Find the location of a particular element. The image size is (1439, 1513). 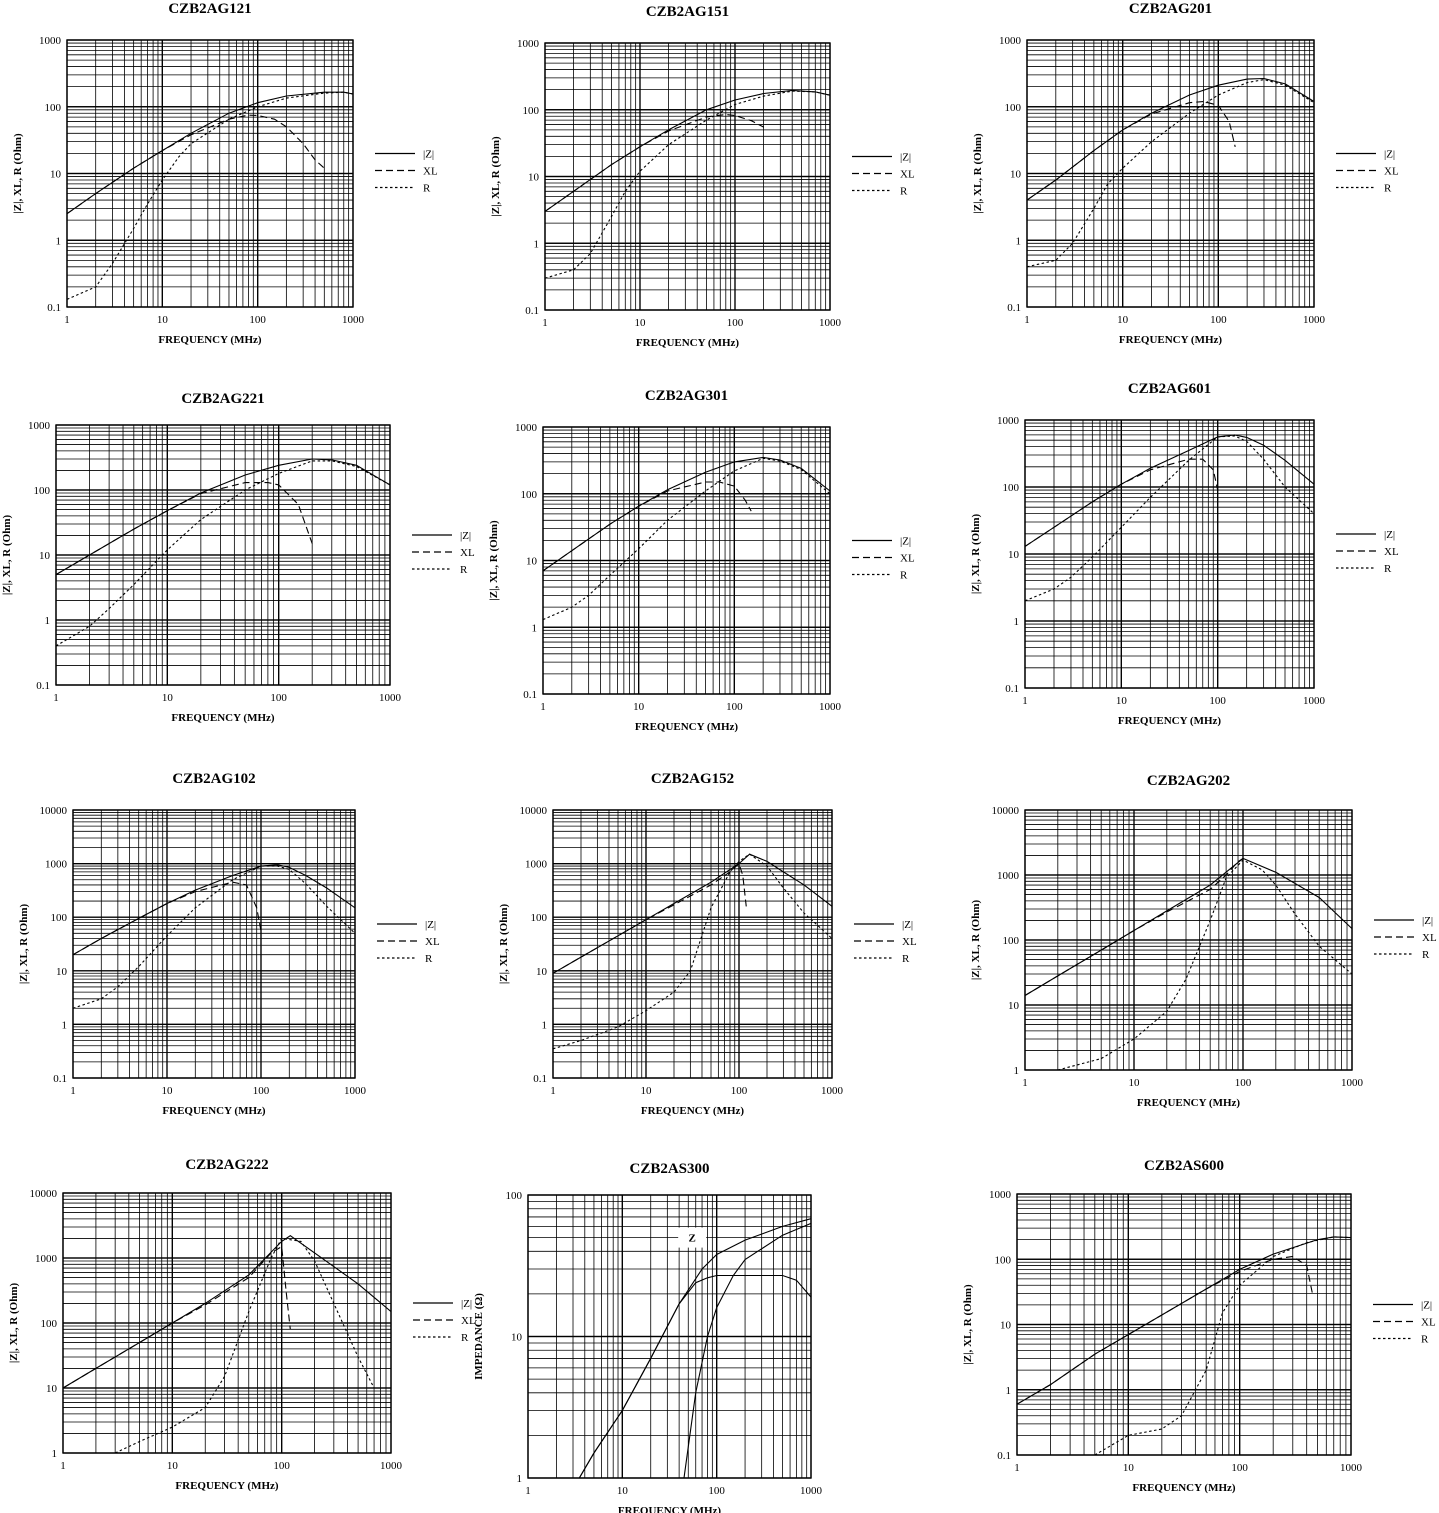

y-axis-title: IMPEDANCE (Ω) is located at coordinates (479, 1336).